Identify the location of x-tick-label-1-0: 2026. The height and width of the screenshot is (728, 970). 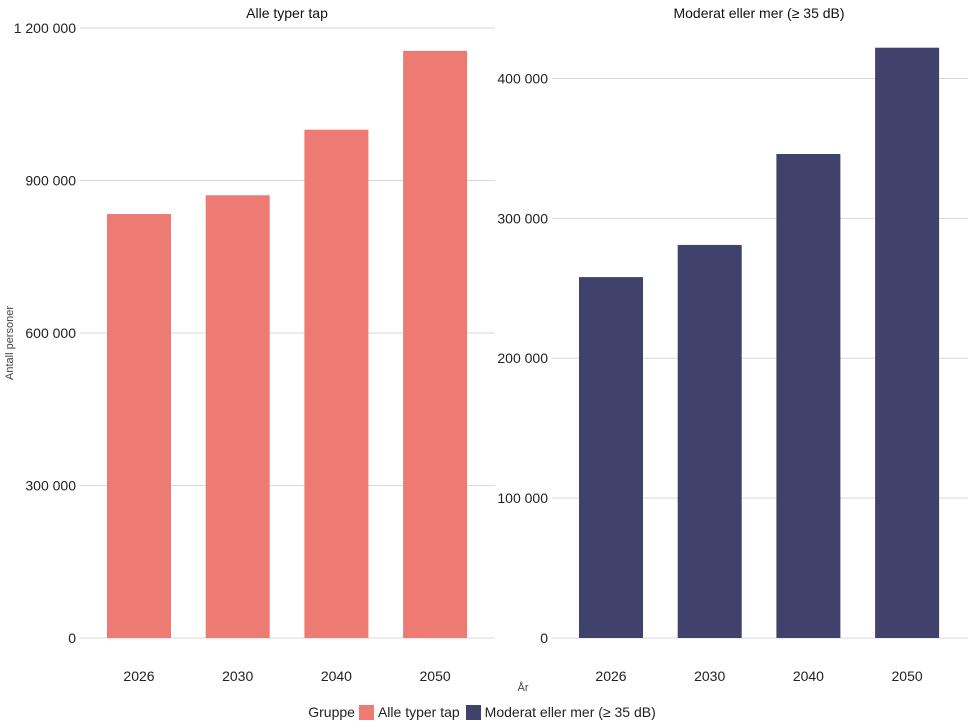
(610, 676).